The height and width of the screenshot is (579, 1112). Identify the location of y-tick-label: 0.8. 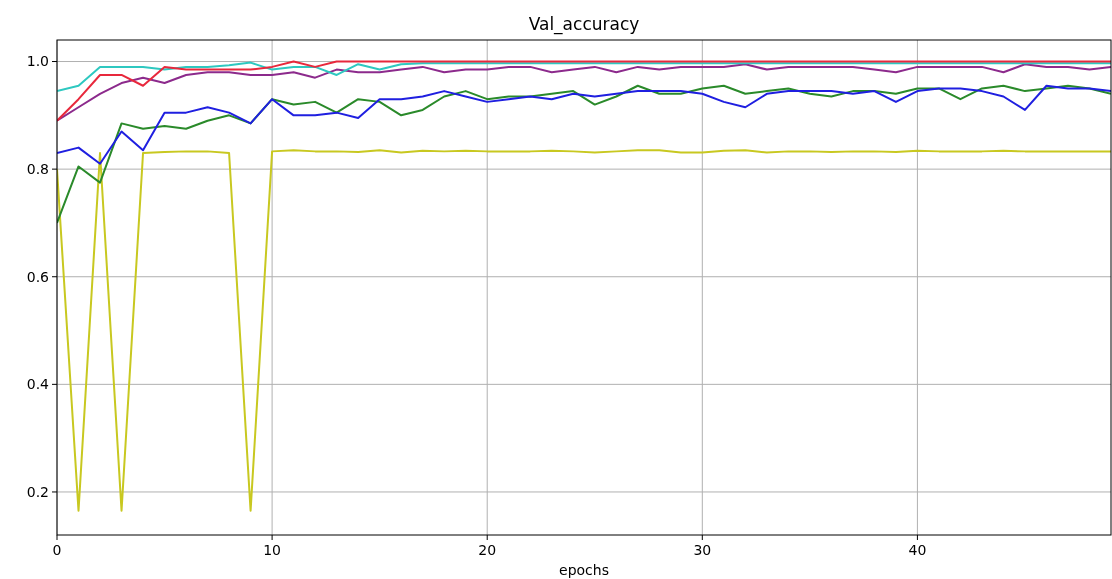
(37, 169).